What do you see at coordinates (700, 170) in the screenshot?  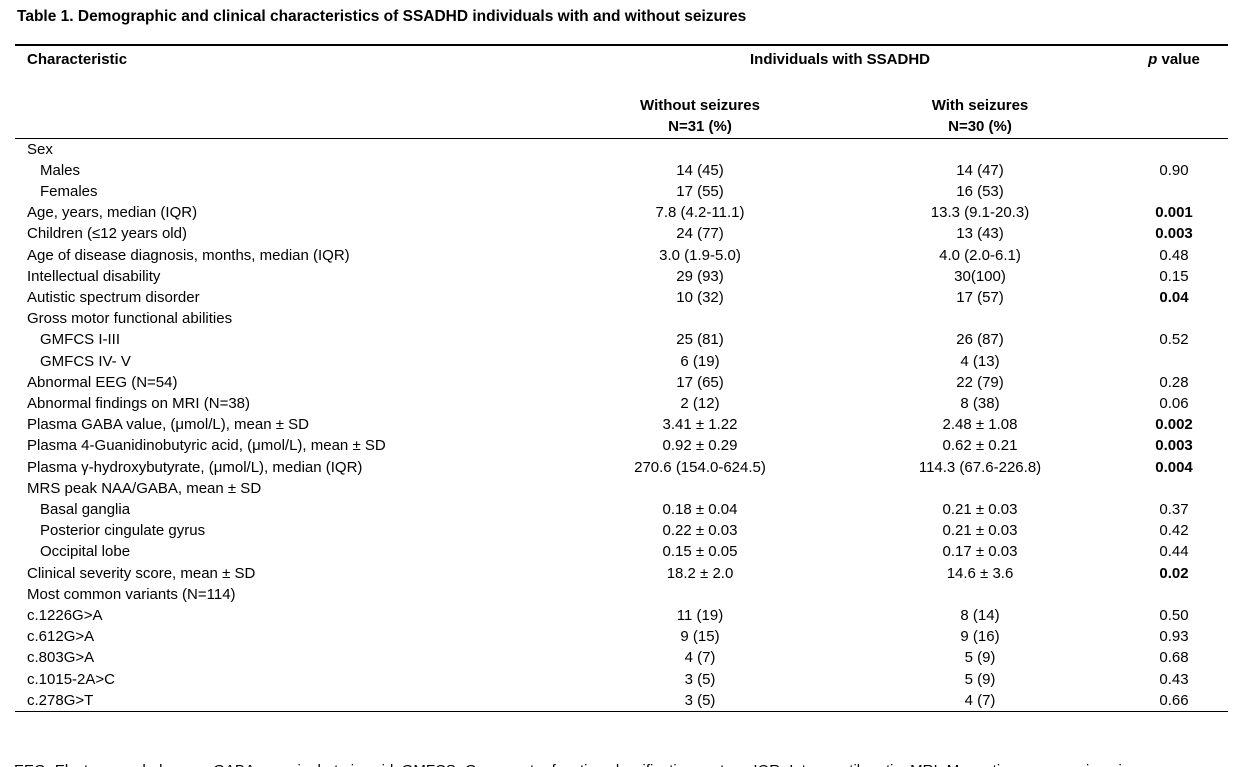 I see `without-seizures-cell: 14 (45)` at bounding box center [700, 170].